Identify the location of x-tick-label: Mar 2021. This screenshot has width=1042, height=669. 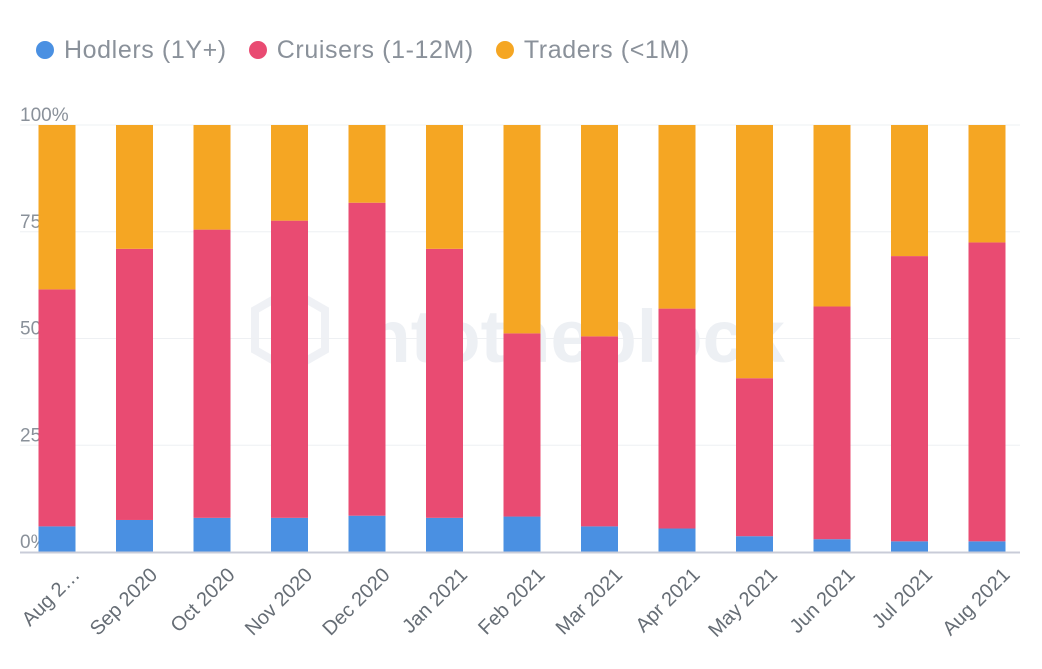
(589, 601).